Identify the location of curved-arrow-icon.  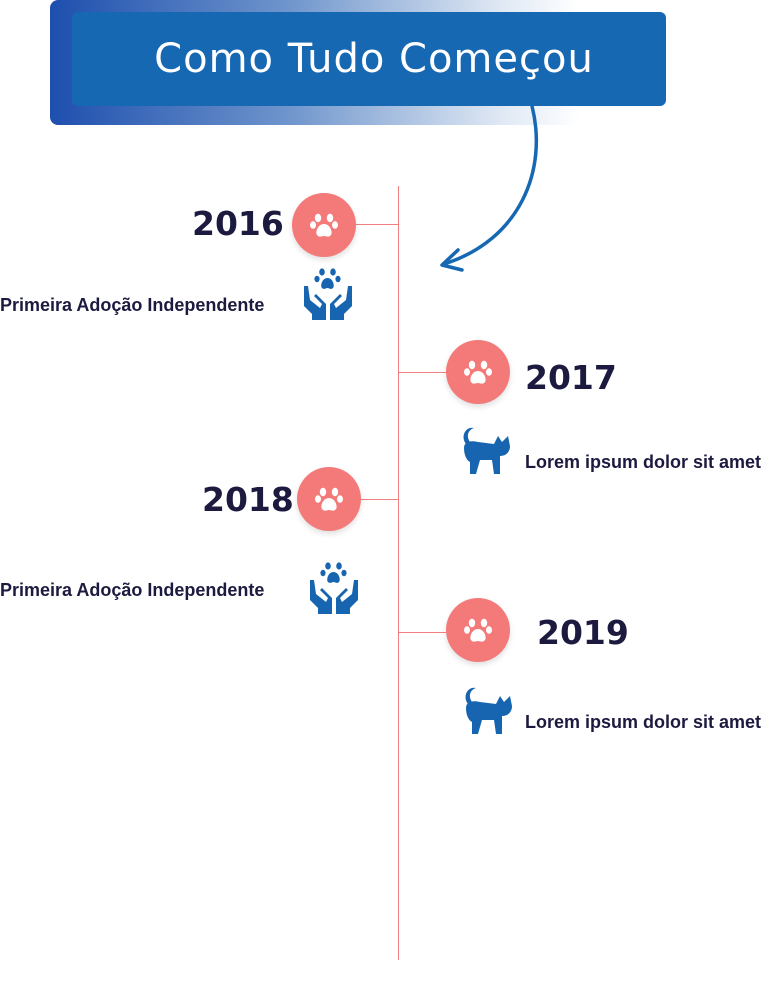
(489, 188).